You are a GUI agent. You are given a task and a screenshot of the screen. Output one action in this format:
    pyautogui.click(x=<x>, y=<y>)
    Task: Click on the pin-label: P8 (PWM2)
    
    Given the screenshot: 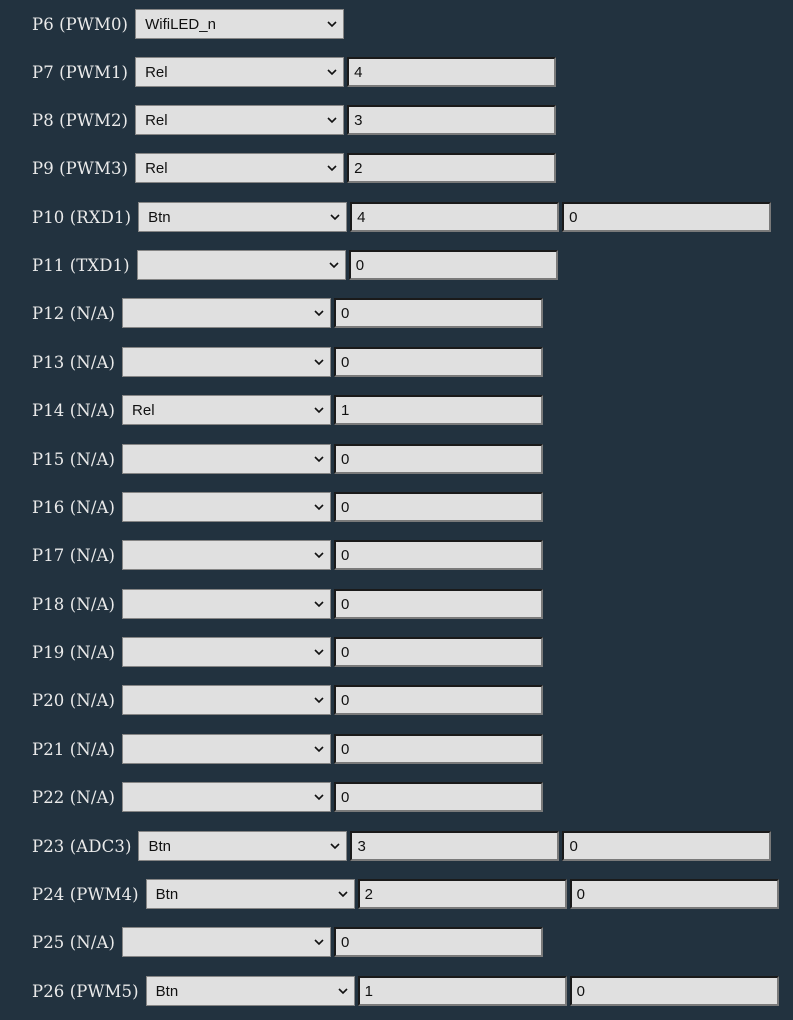 What is the action you would take?
    pyautogui.click(x=80, y=120)
    